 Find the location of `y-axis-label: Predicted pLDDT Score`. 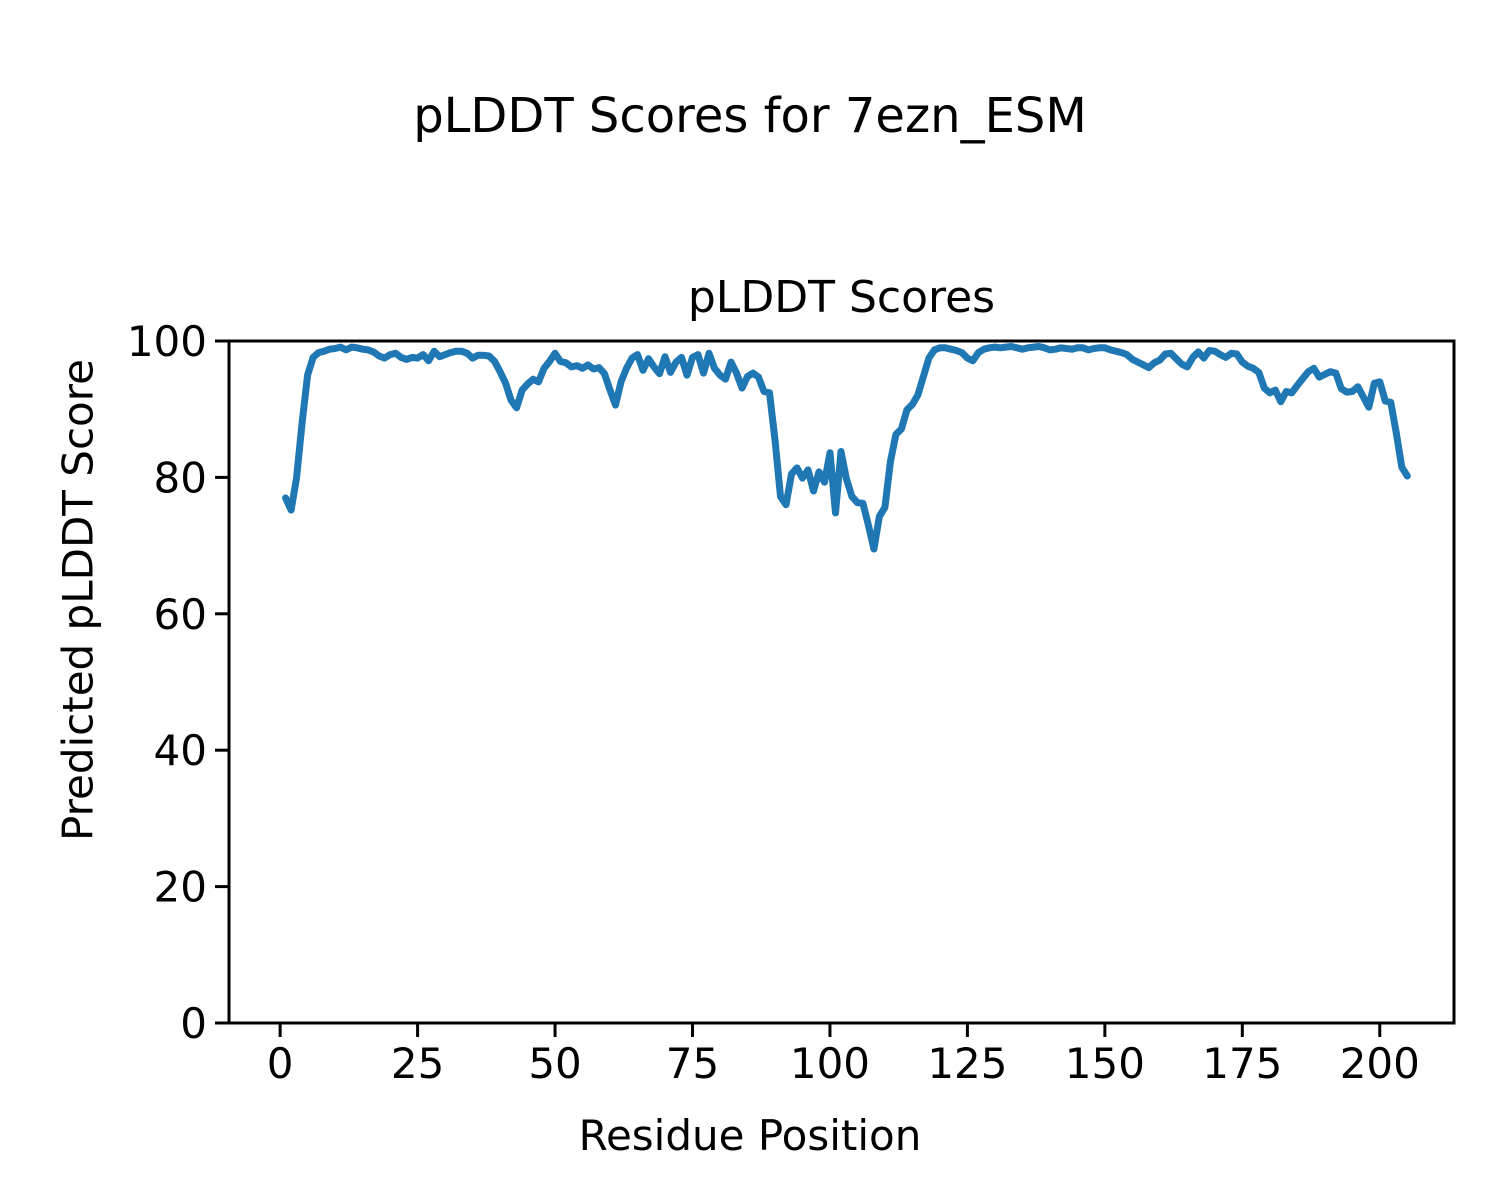

y-axis-label: Predicted pLDDT Score is located at coordinates (78, 600).